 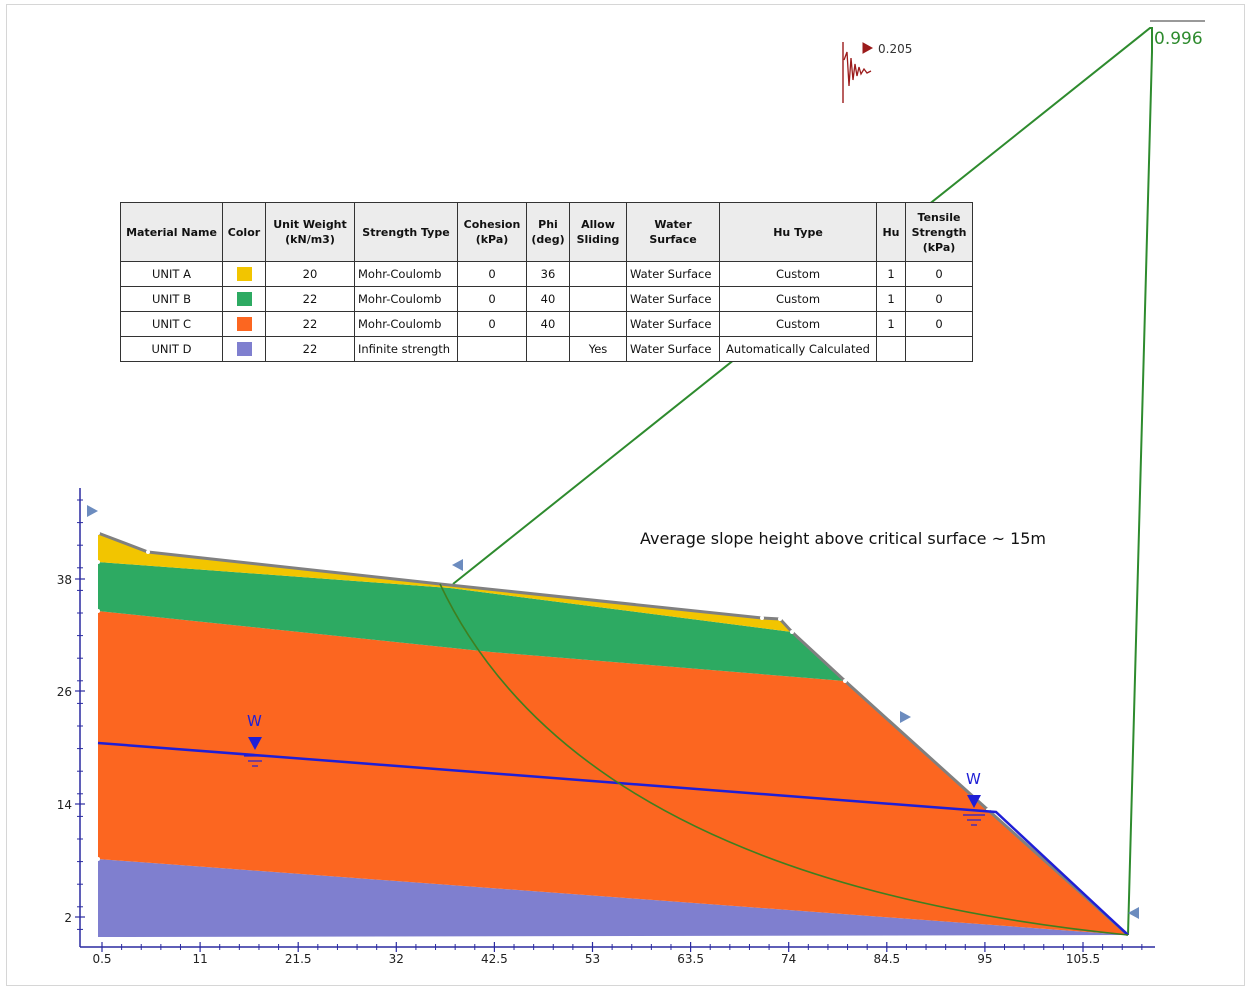 I want to click on table-header-cell: Hu, so click(x=891, y=232).